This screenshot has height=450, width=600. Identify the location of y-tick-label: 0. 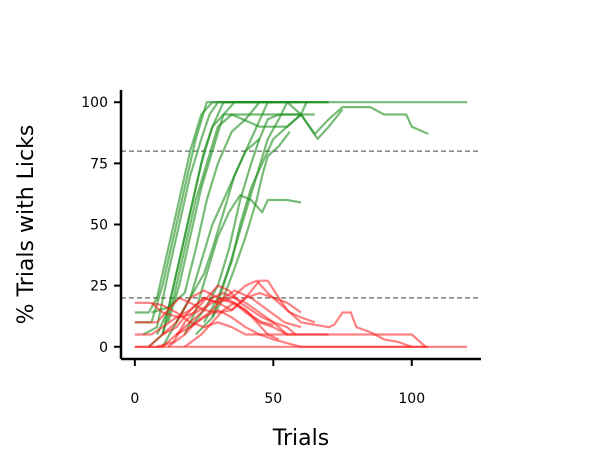
(103, 348).